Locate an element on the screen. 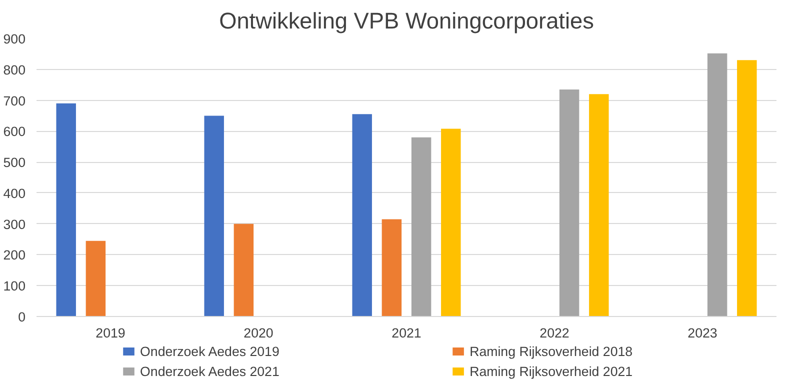 The width and height of the screenshot is (786, 390). y-tick-label: 800 is located at coordinates (14, 70).